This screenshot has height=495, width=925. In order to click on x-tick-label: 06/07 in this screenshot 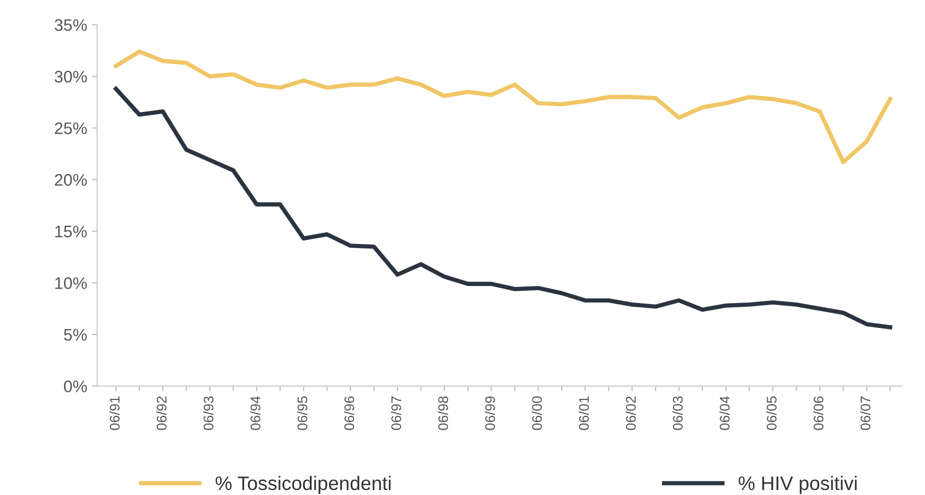, I will do `click(865, 413)`.